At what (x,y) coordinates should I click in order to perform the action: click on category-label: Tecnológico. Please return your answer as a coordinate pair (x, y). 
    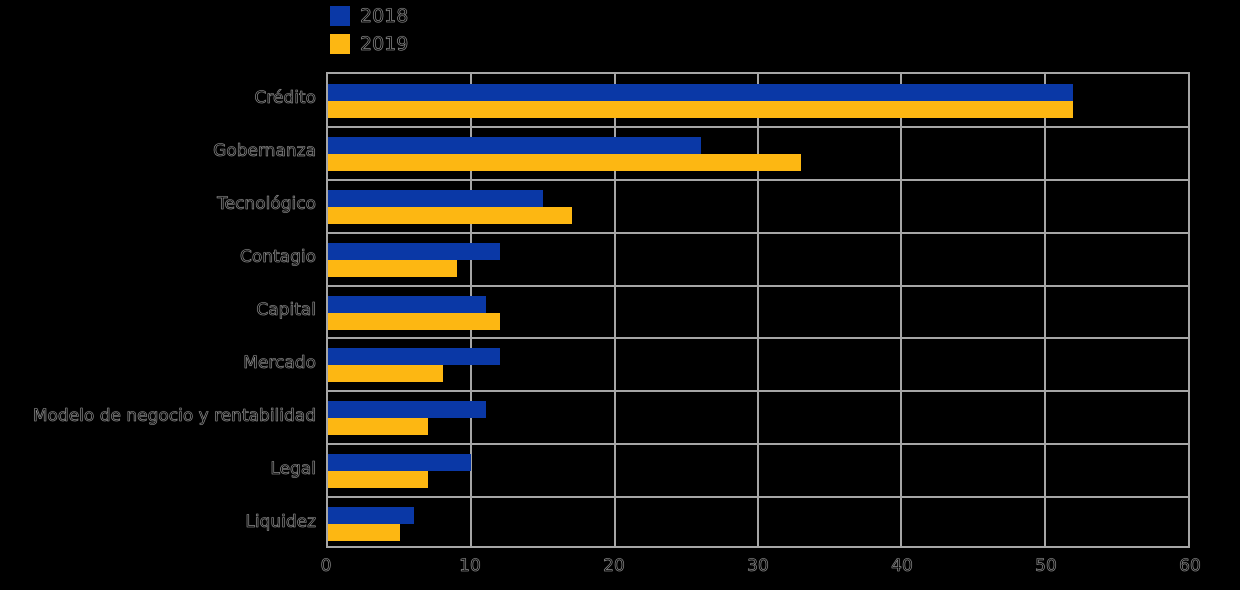
    Looking at the image, I should click on (266, 204).